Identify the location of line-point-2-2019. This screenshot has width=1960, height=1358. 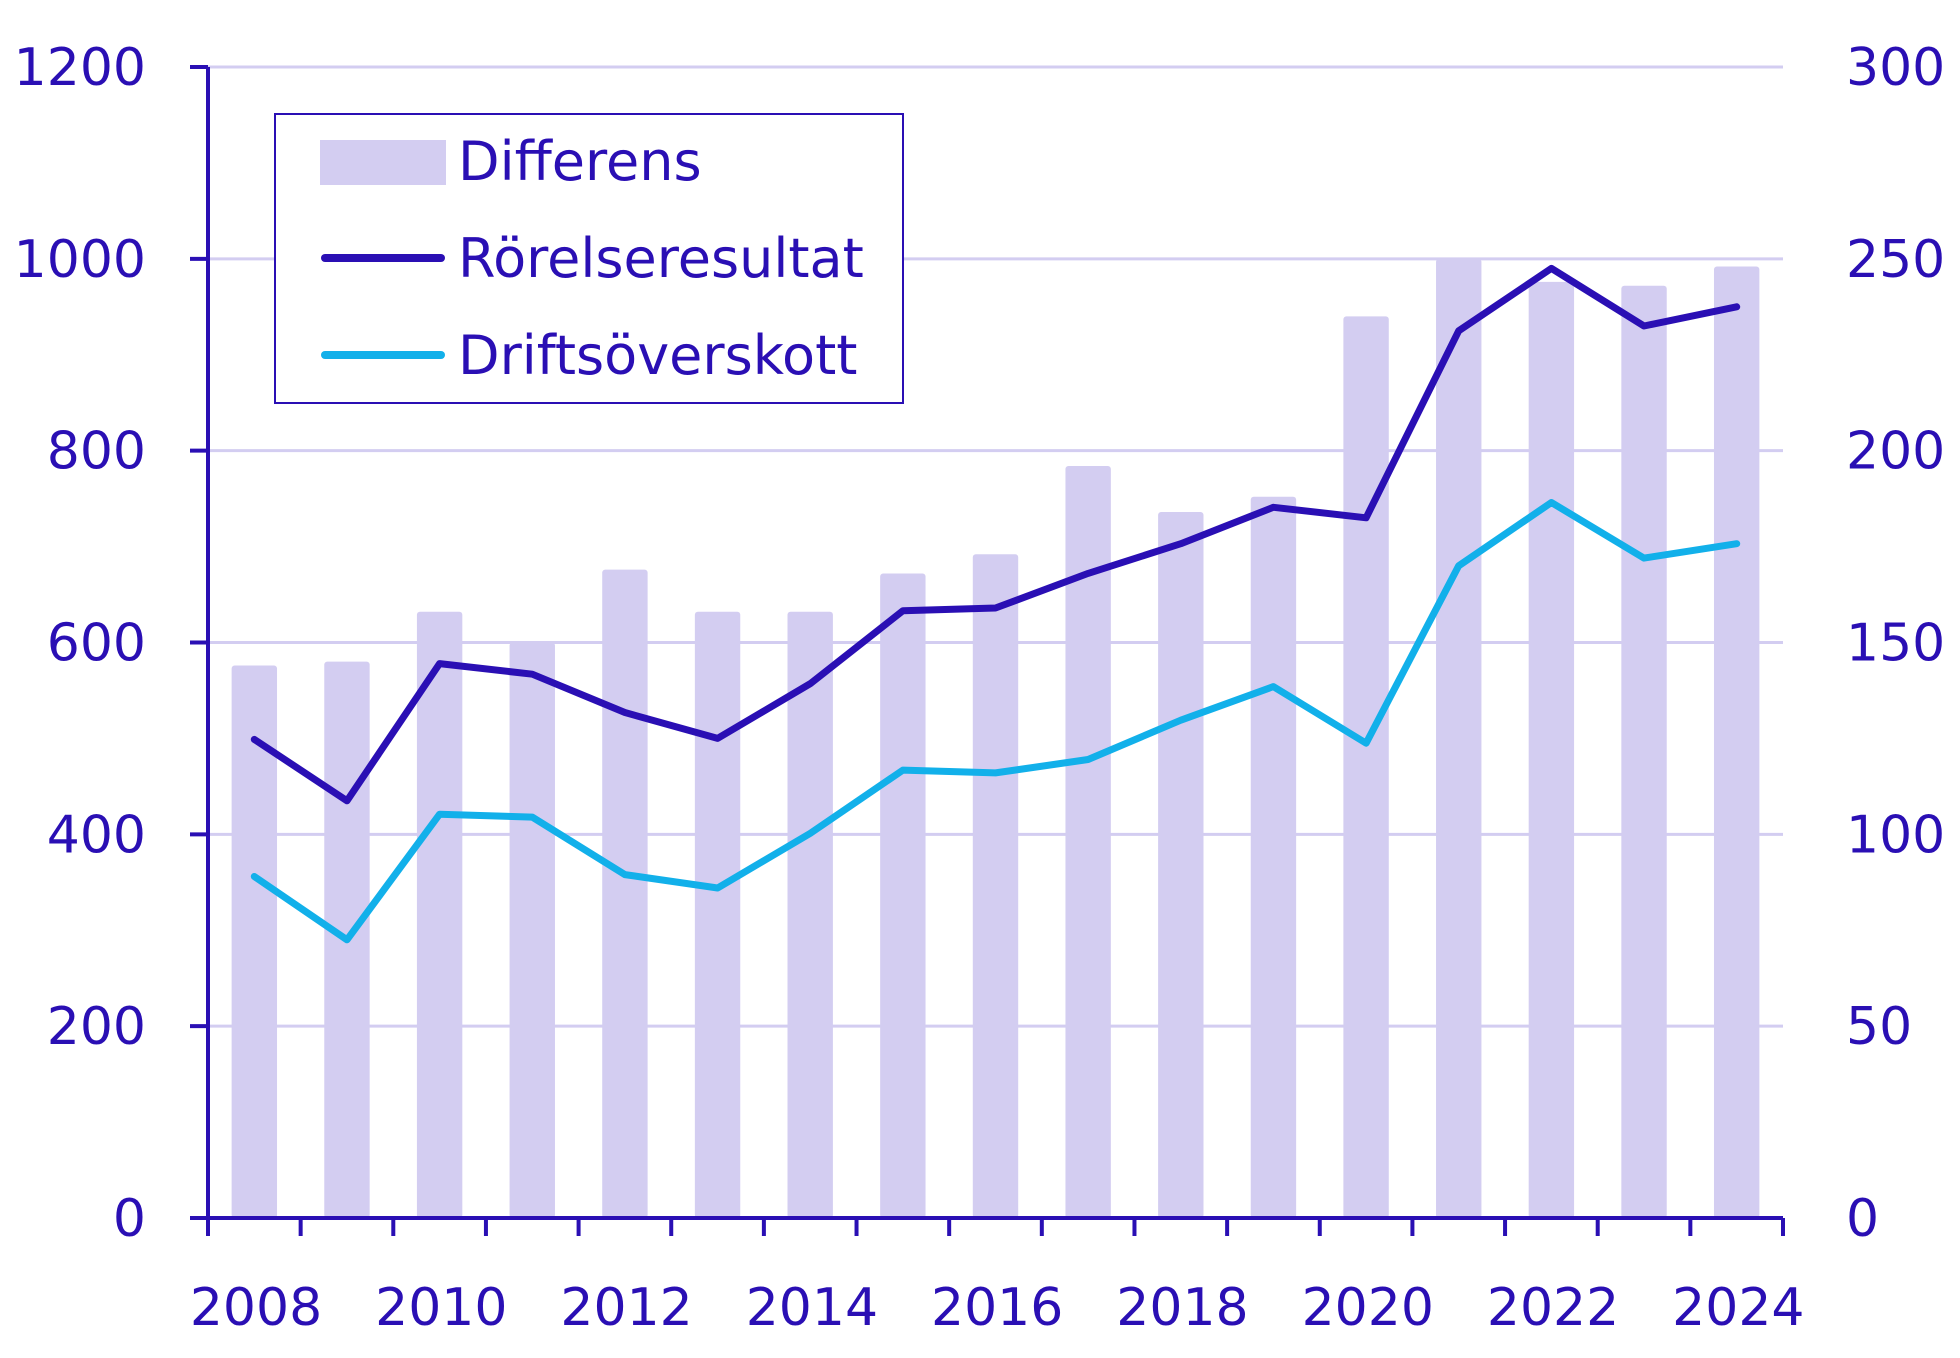
(1273, 686).